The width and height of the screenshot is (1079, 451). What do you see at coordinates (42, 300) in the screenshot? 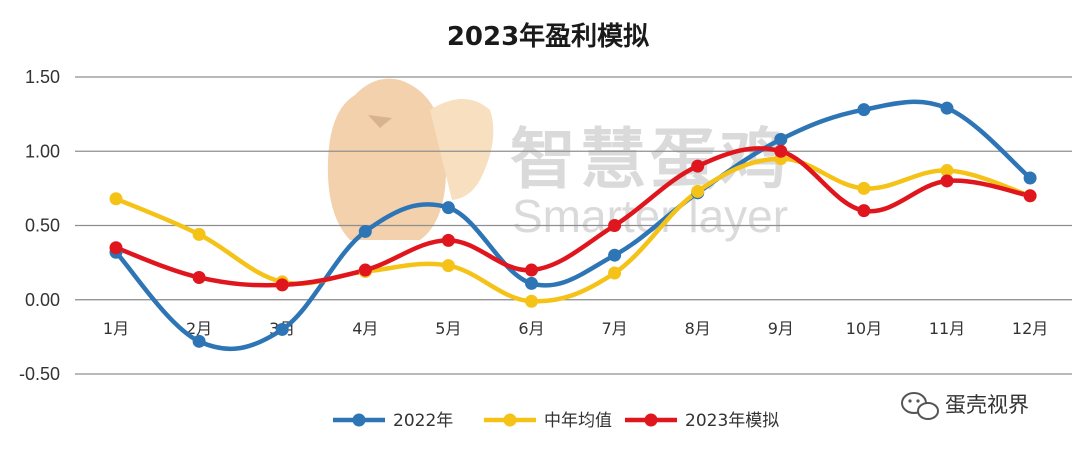
I see `y-tick-label: 0.00` at bounding box center [42, 300].